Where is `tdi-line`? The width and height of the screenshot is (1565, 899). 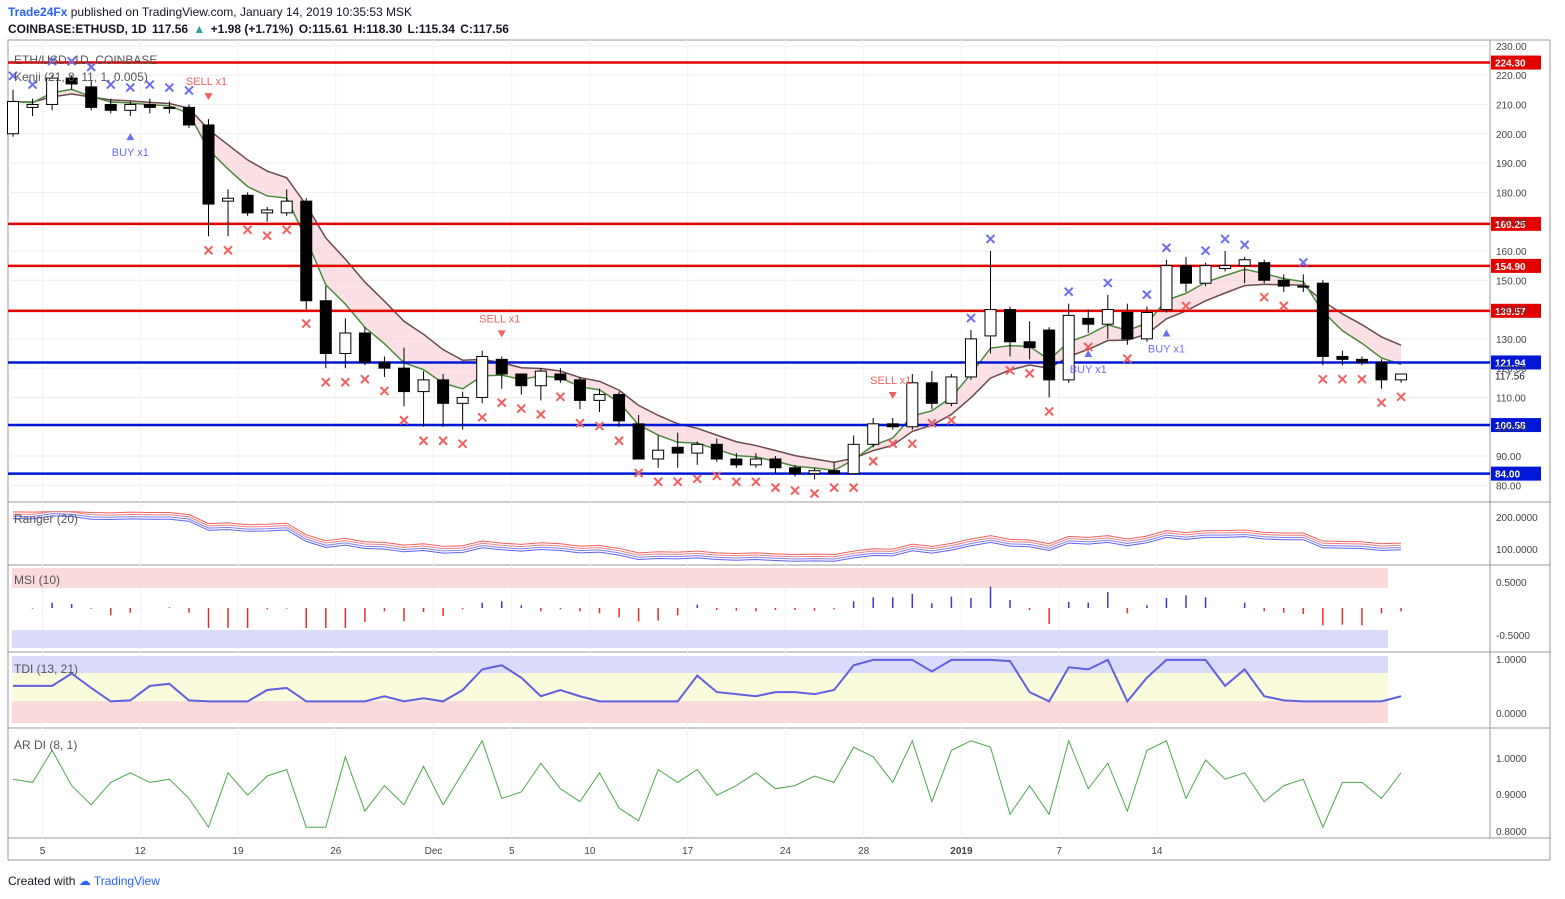
tdi-line is located at coordinates (707, 681).